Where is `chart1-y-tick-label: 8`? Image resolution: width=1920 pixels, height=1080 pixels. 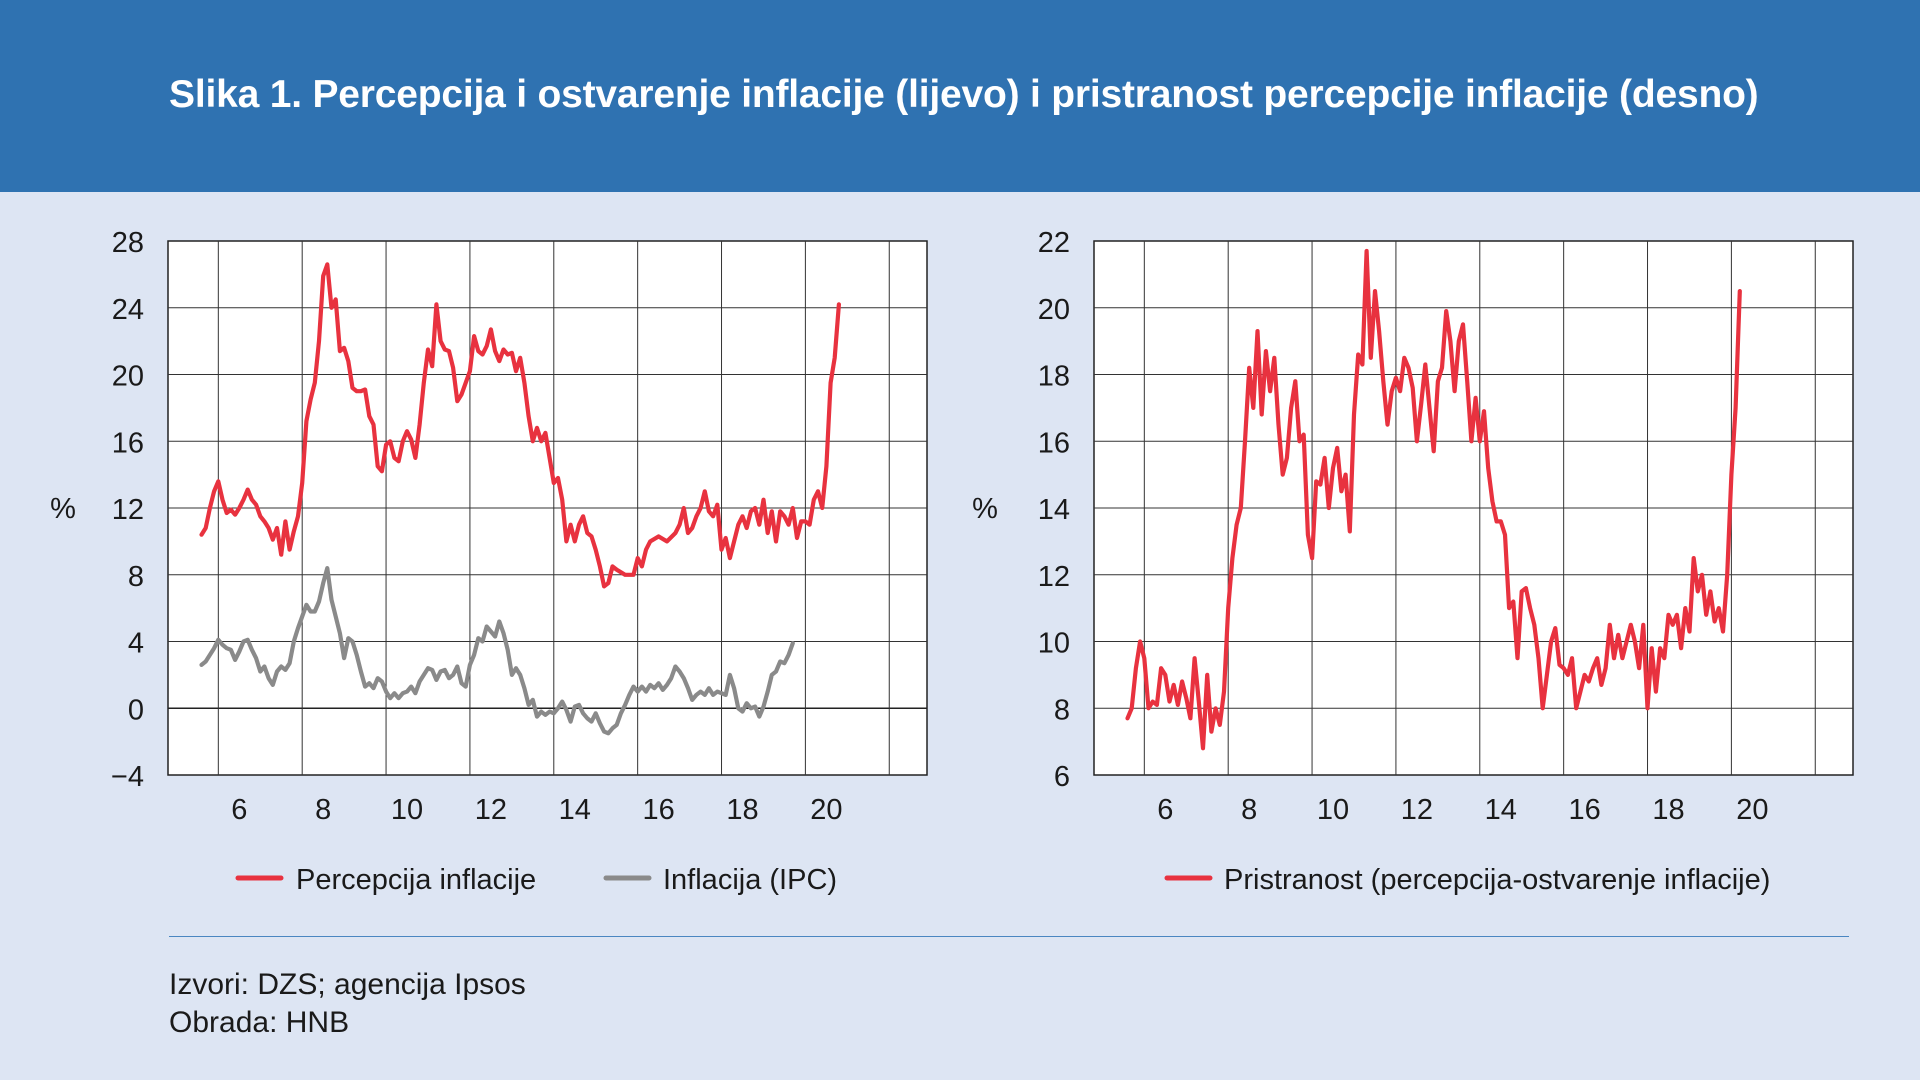
chart1-y-tick-label: 8 is located at coordinates (136, 577).